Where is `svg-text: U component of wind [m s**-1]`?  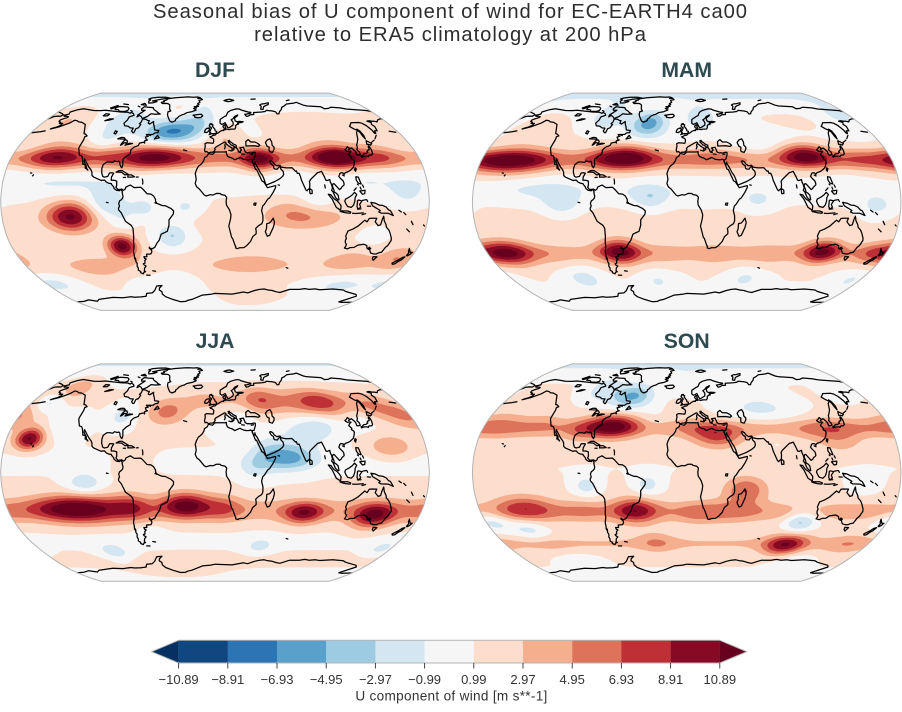 svg-text: U component of wind [m s**-1] is located at coordinates (451, 696).